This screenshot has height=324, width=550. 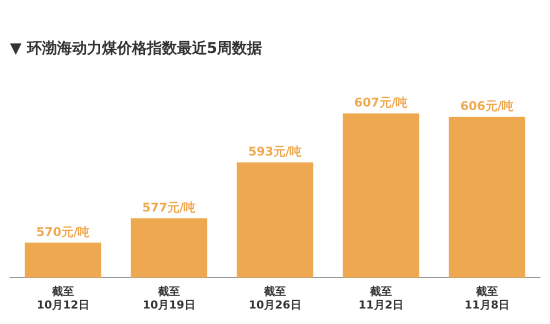 I want to click on data-label: 577元/吨, so click(x=169, y=207).